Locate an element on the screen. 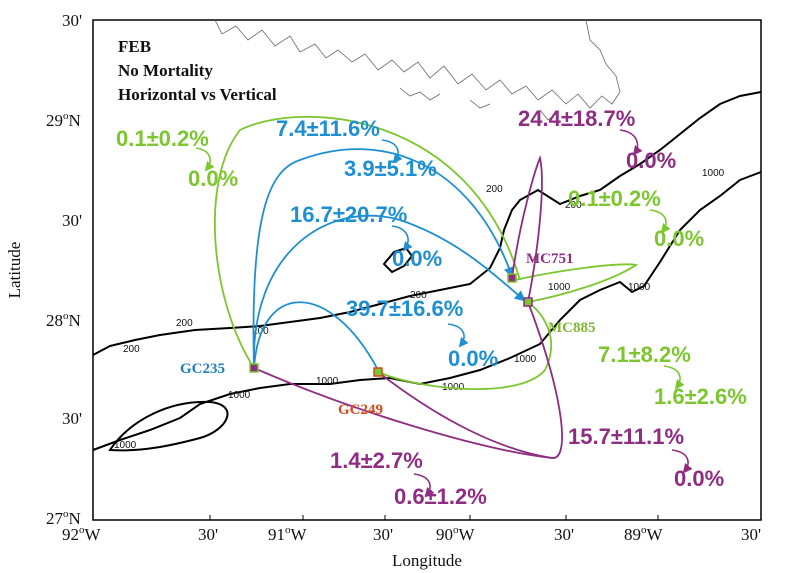 This screenshot has width=800, height=573. blue-curve-mid is located at coordinates (389, 291).